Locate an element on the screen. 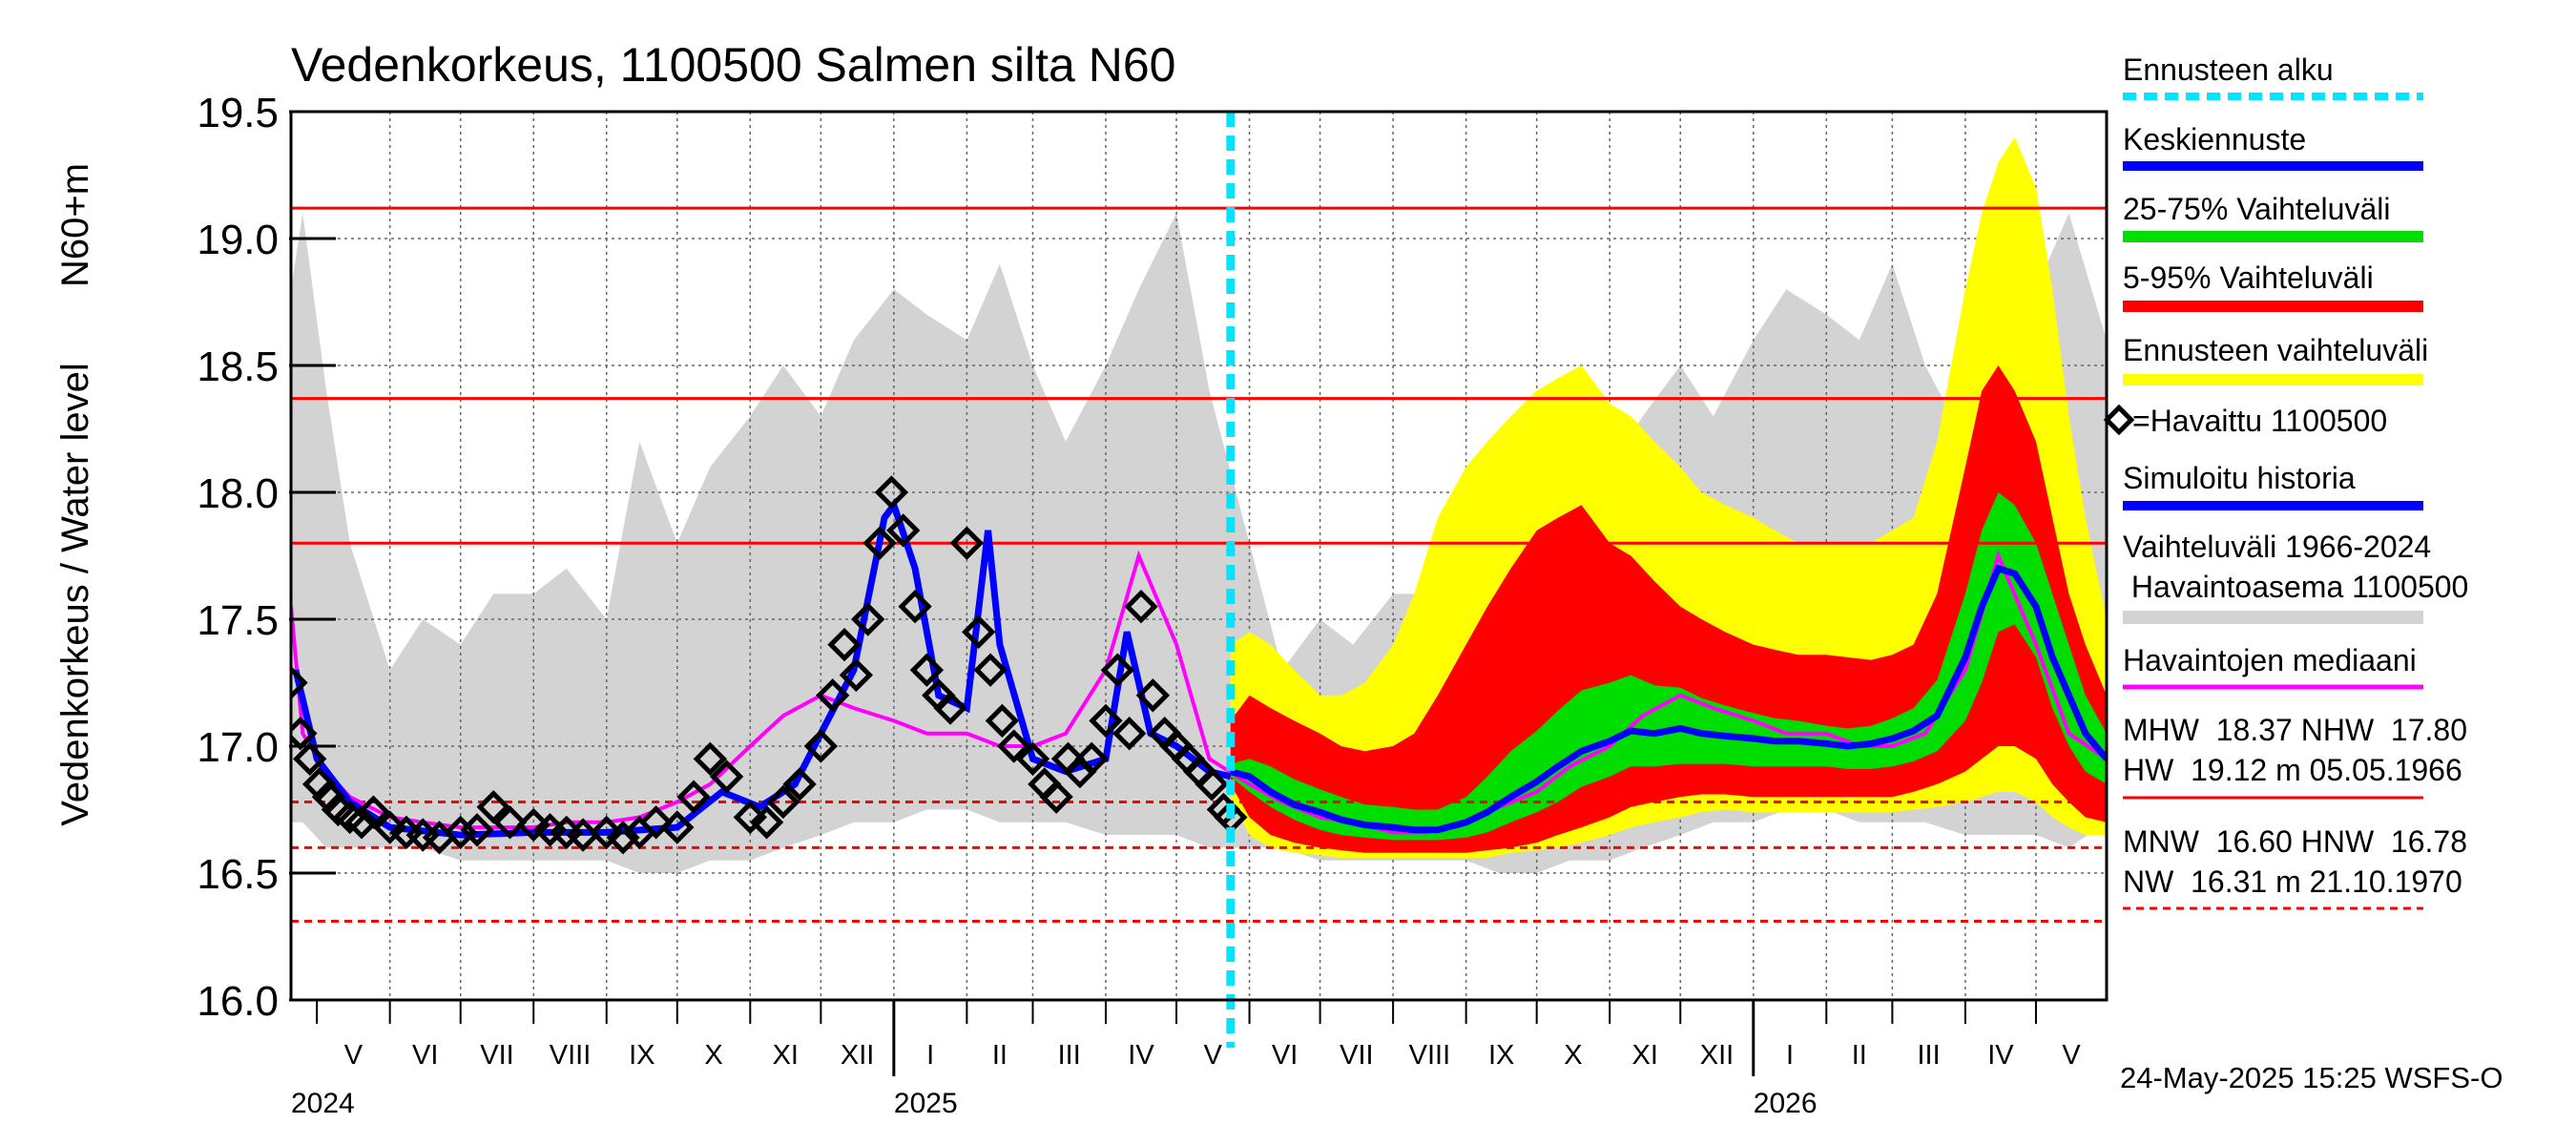  legend-stats-line-2: HW 19.12 m 05.05.1966 is located at coordinates (2292, 770).